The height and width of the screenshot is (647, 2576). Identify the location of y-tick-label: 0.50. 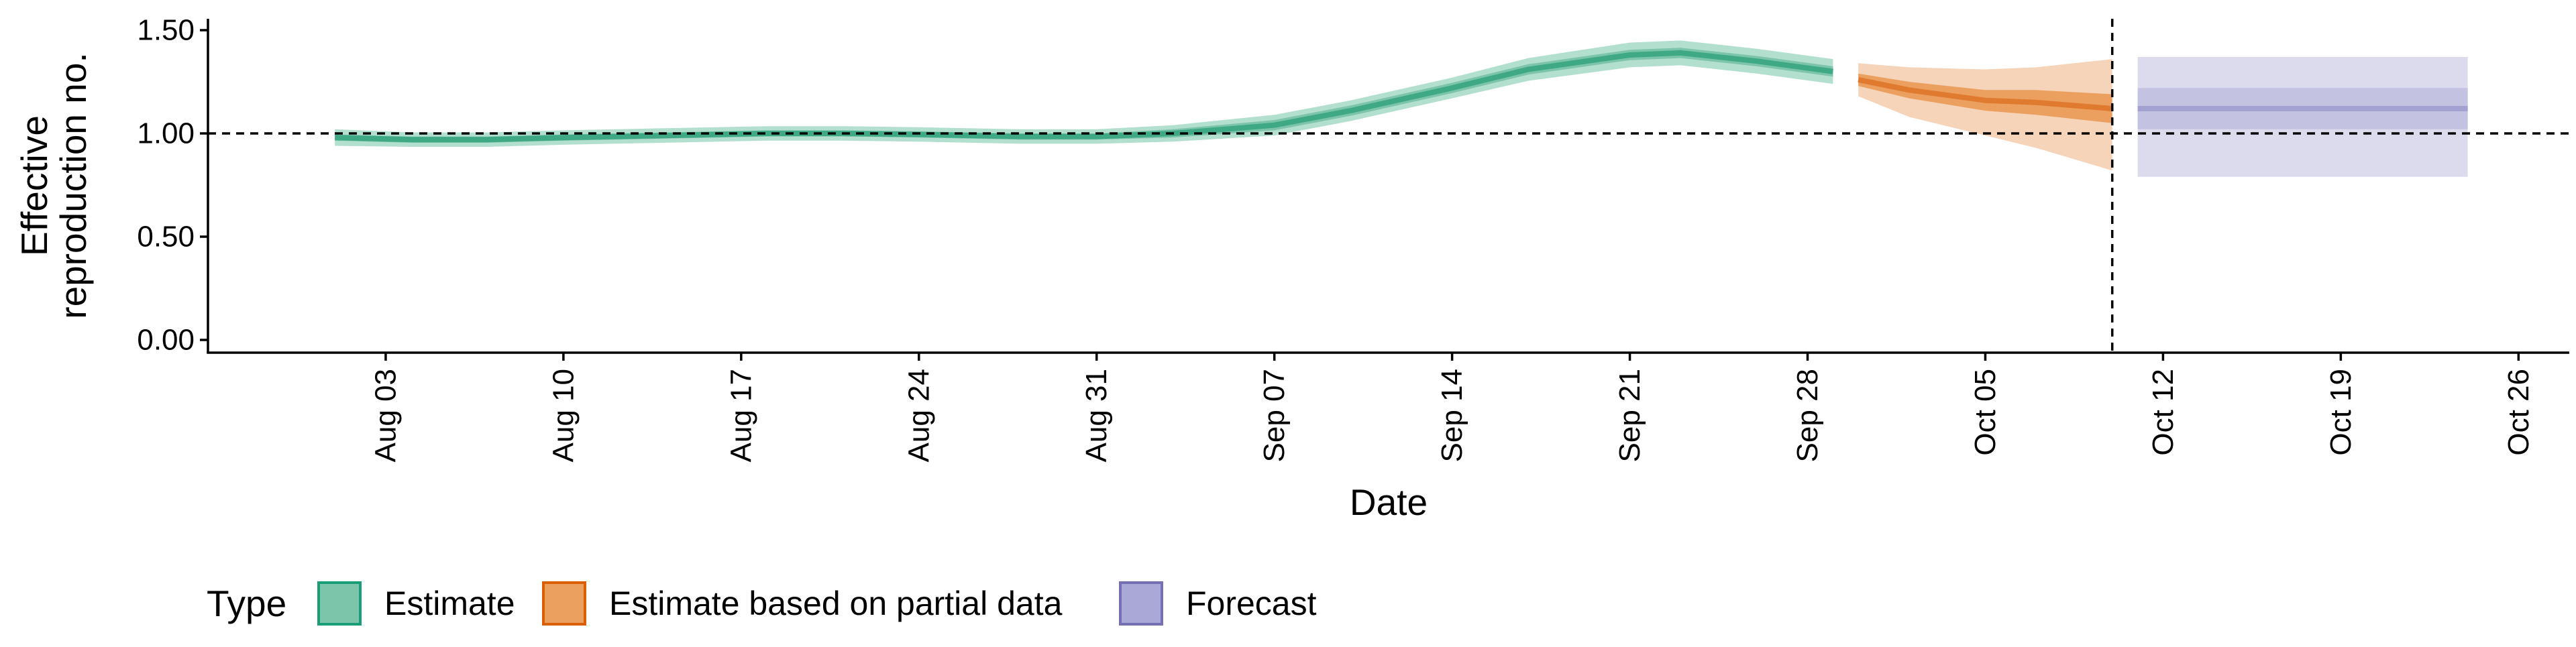
(166, 237).